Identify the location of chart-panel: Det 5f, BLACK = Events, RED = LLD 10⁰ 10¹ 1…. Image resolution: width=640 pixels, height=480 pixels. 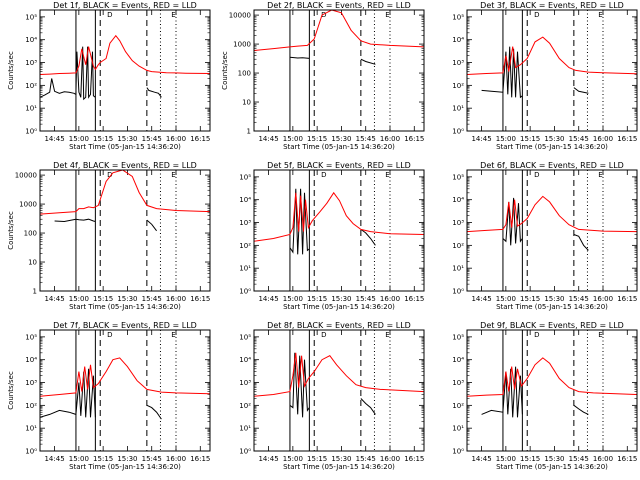
(332, 236).